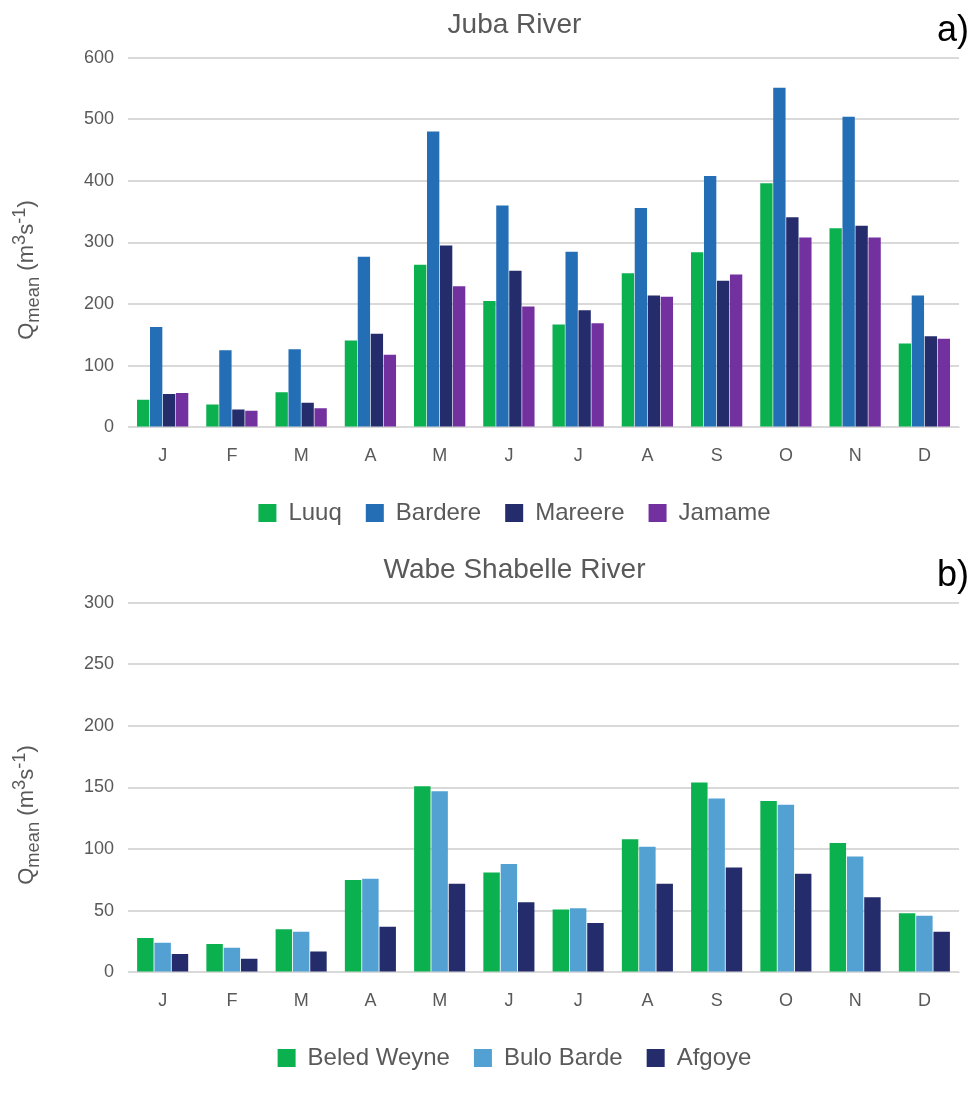 The image size is (979, 1094). What do you see at coordinates (580, 511) in the screenshot?
I see `legend-label: Mareere` at bounding box center [580, 511].